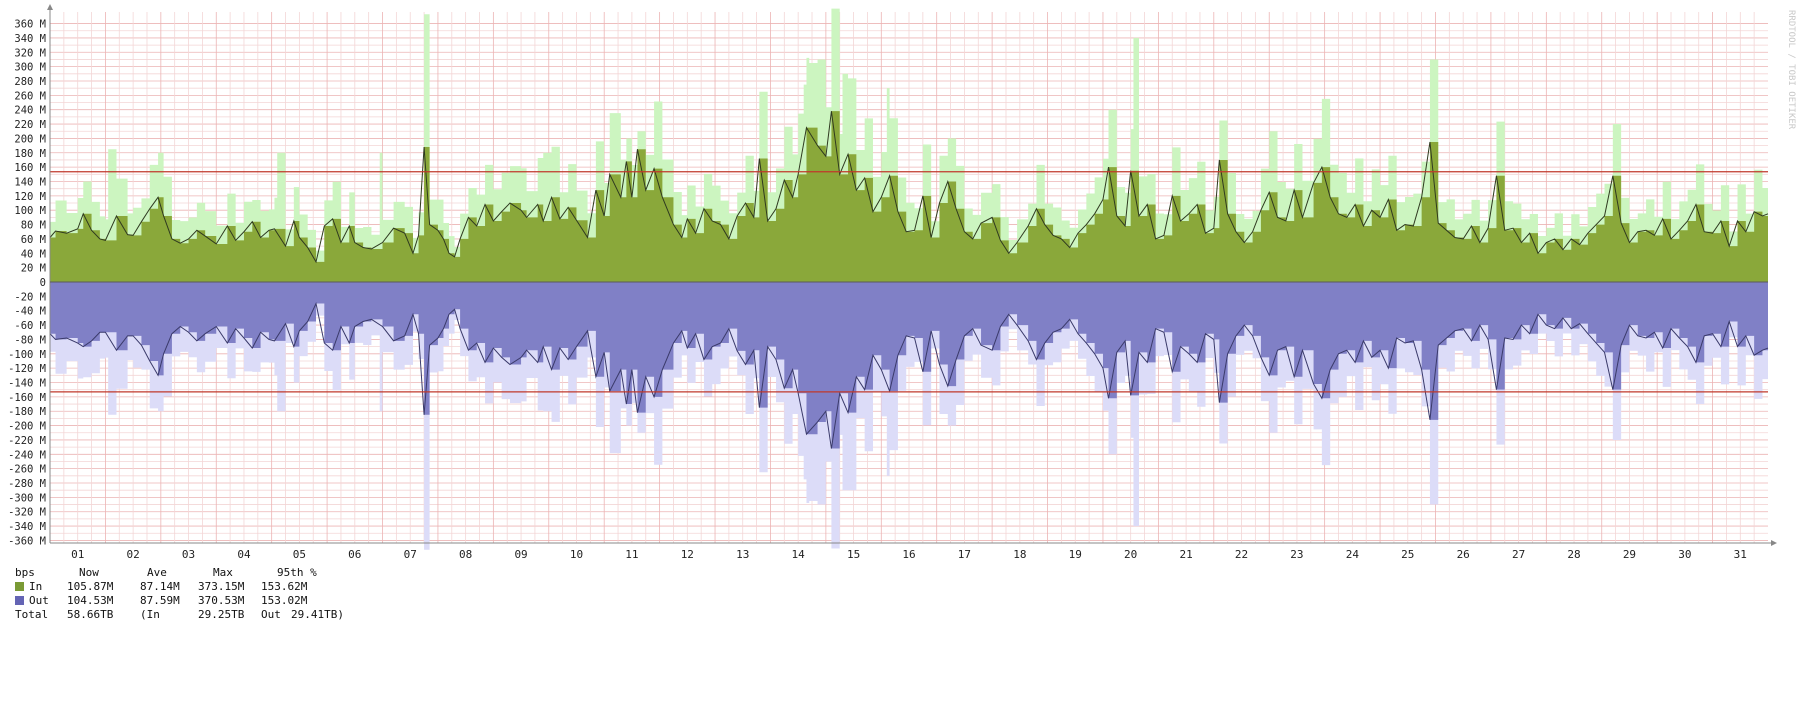  I want to click on y-tick-label: 20 M, so click(33, 269).